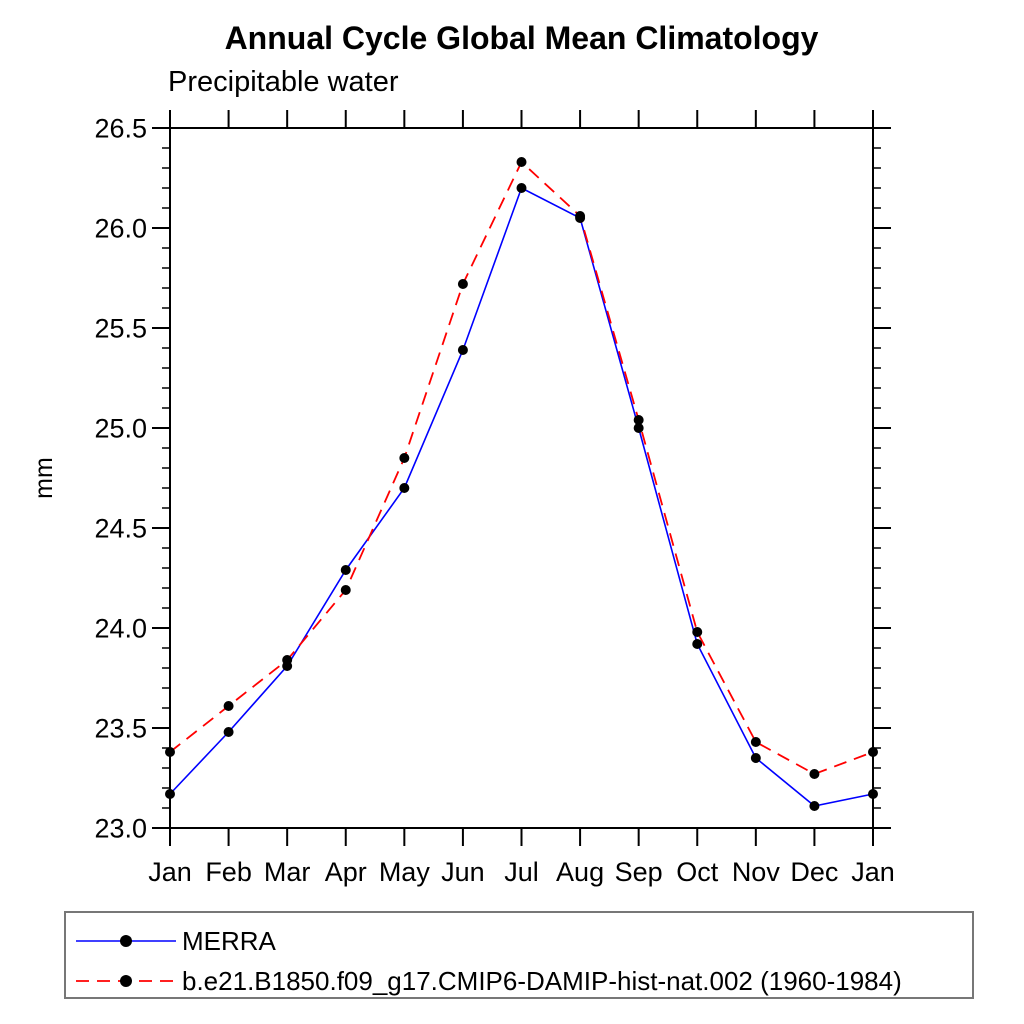 This screenshot has width=1024, height=1024. Describe the element at coordinates (404, 458) in the screenshot. I see `data-point-1-May` at that location.